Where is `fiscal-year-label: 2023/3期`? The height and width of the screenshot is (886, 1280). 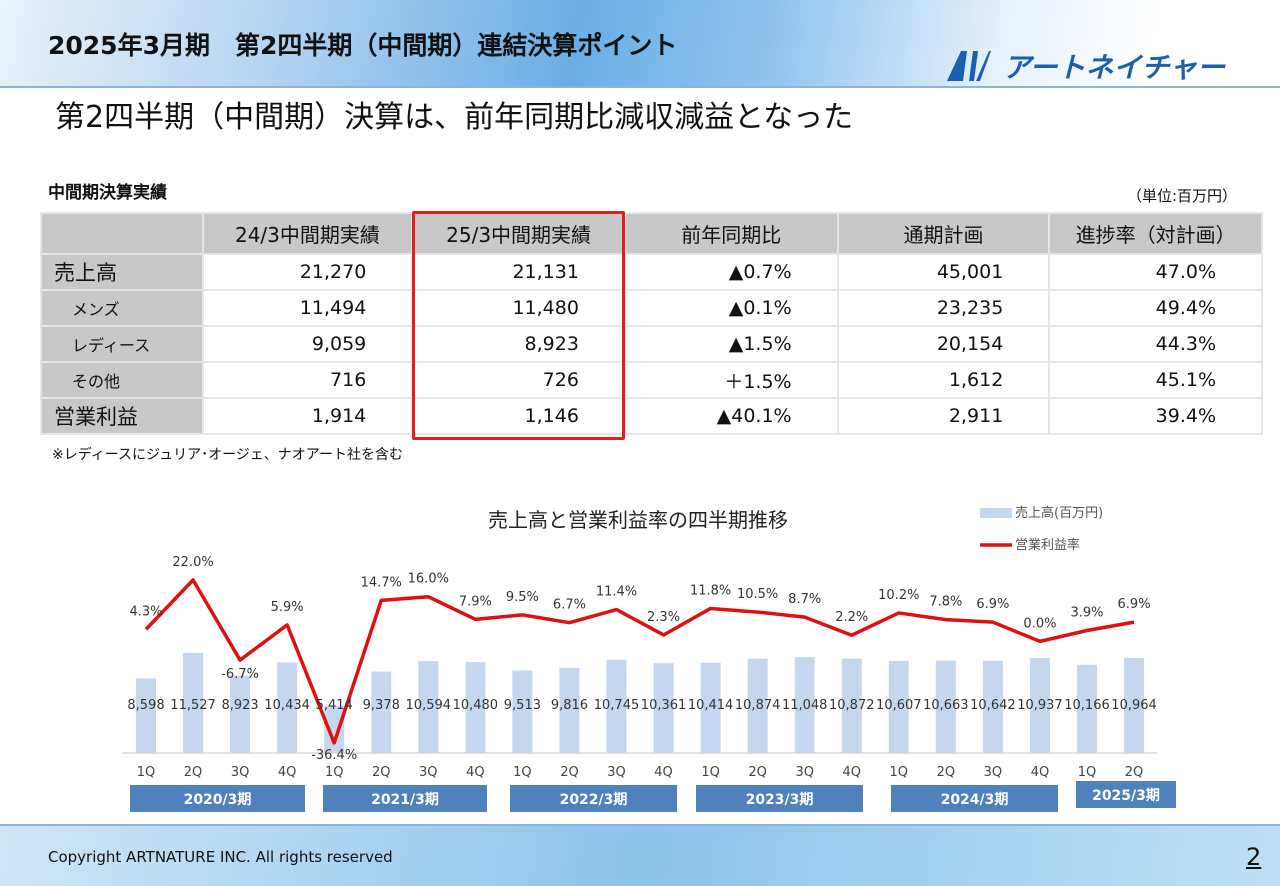
fiscal-year-label: 2023/3期 is located at coordinates (780, 800).